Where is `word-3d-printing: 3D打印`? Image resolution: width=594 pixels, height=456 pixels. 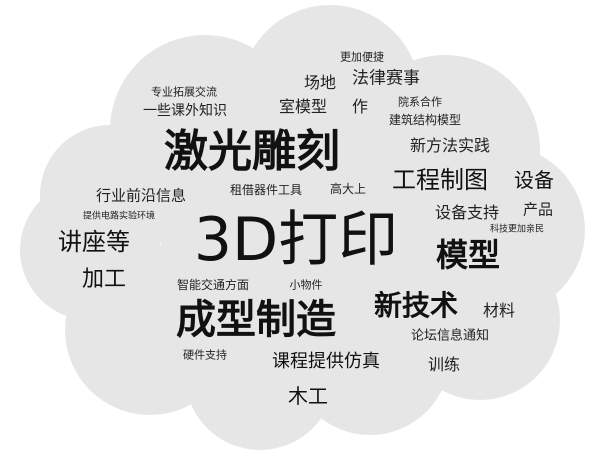
word-3d-printing: 3D打印 is located at coordinates (296, 240).